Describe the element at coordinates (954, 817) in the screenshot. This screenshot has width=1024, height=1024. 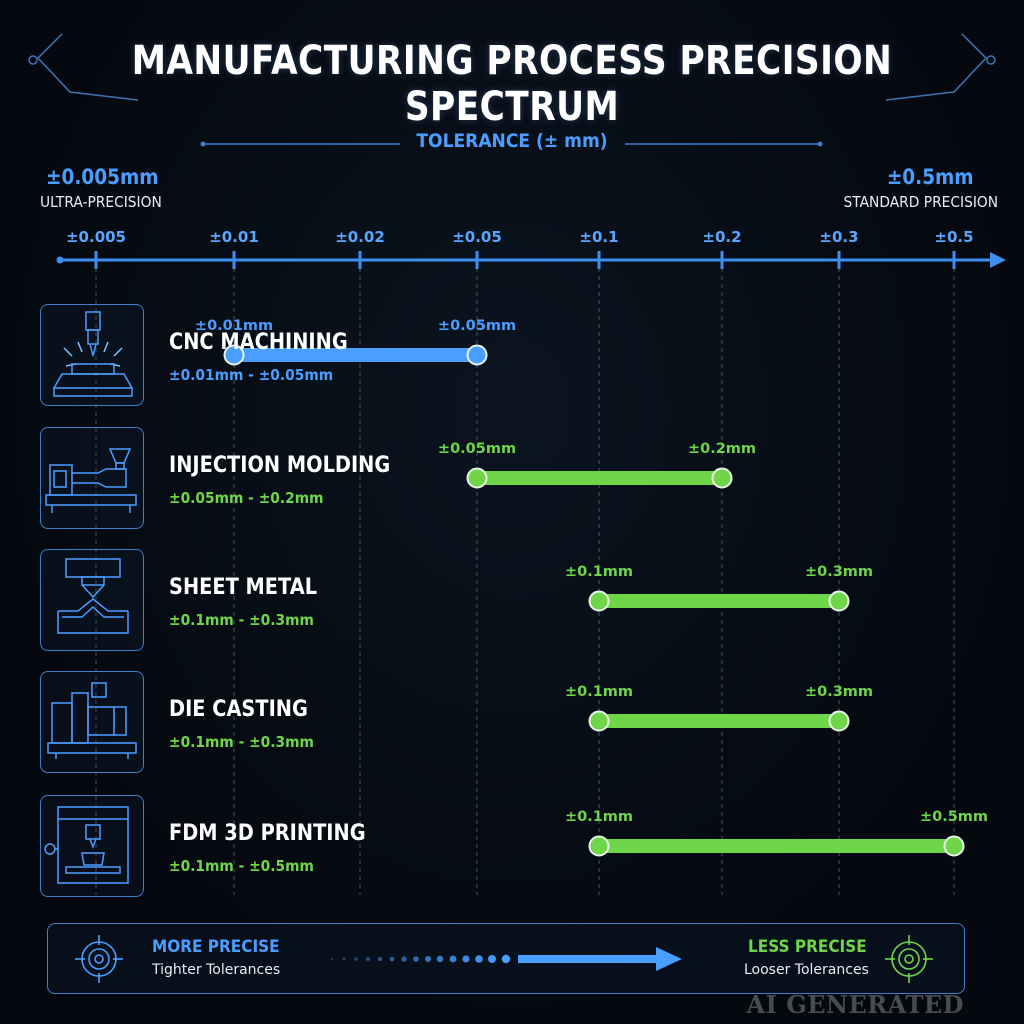
I see `bar-end-label: ±0.5mm` at that location.